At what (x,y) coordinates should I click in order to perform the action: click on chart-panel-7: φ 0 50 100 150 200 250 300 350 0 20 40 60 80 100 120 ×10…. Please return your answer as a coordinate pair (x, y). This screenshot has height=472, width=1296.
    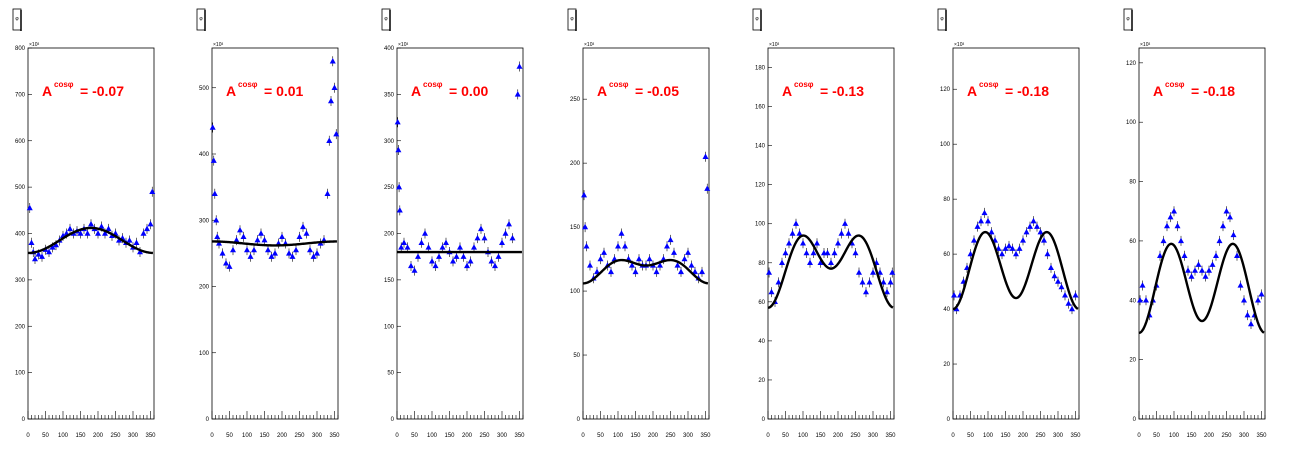
    Looking at the image, I should click on (1195, 223).